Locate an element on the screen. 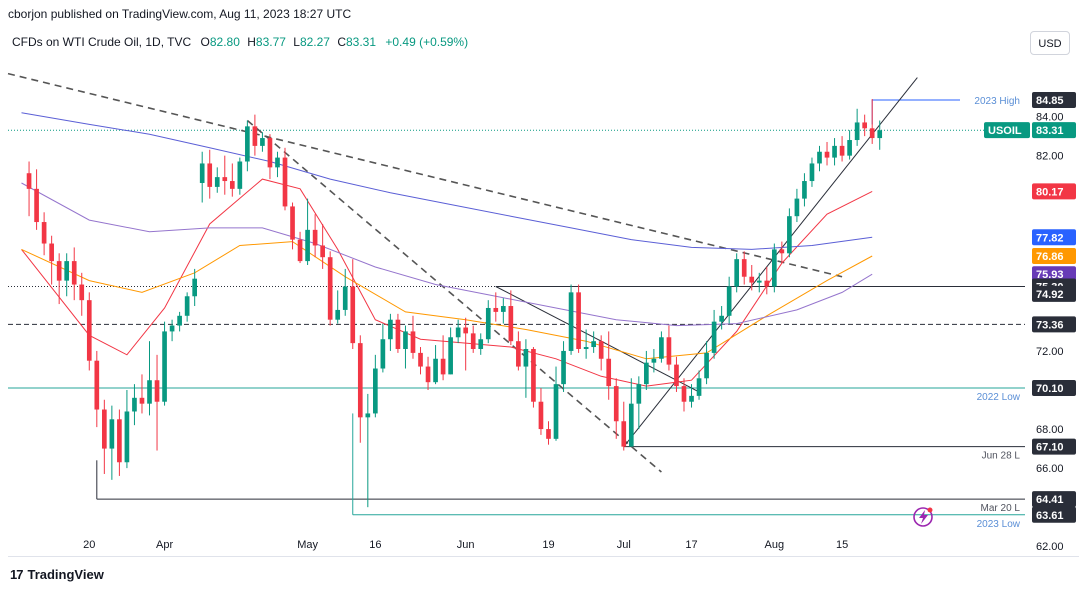 The height and width of the screenshot is (593, 1089). time-tick-label: 17 is located at coordinates (691, 545).